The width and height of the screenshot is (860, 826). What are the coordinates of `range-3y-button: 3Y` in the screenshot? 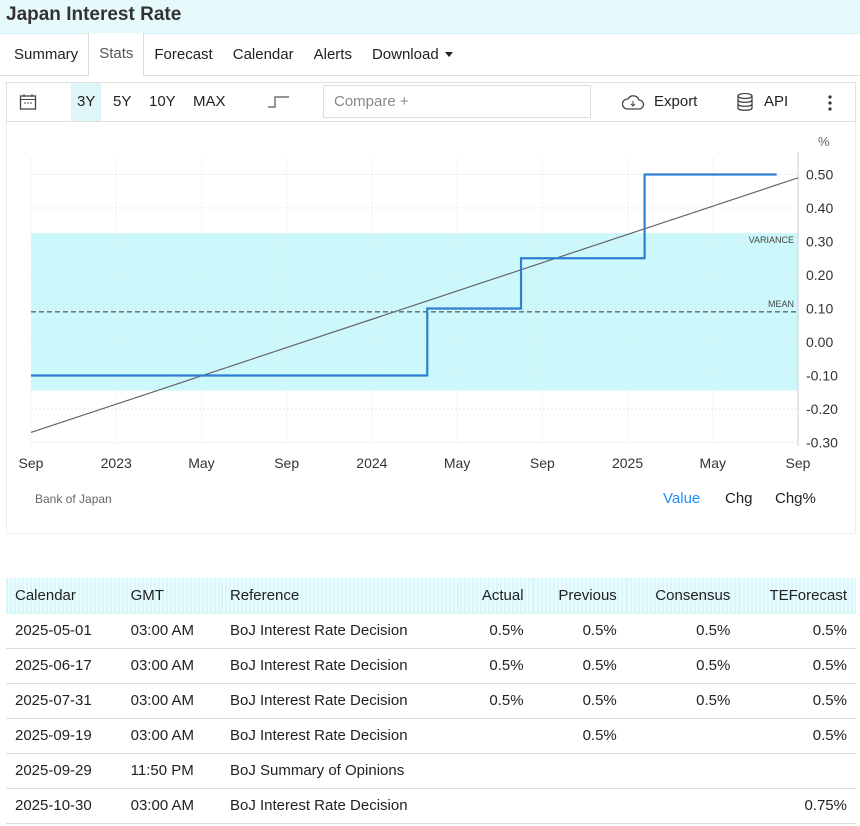 It's located at (86, 102).